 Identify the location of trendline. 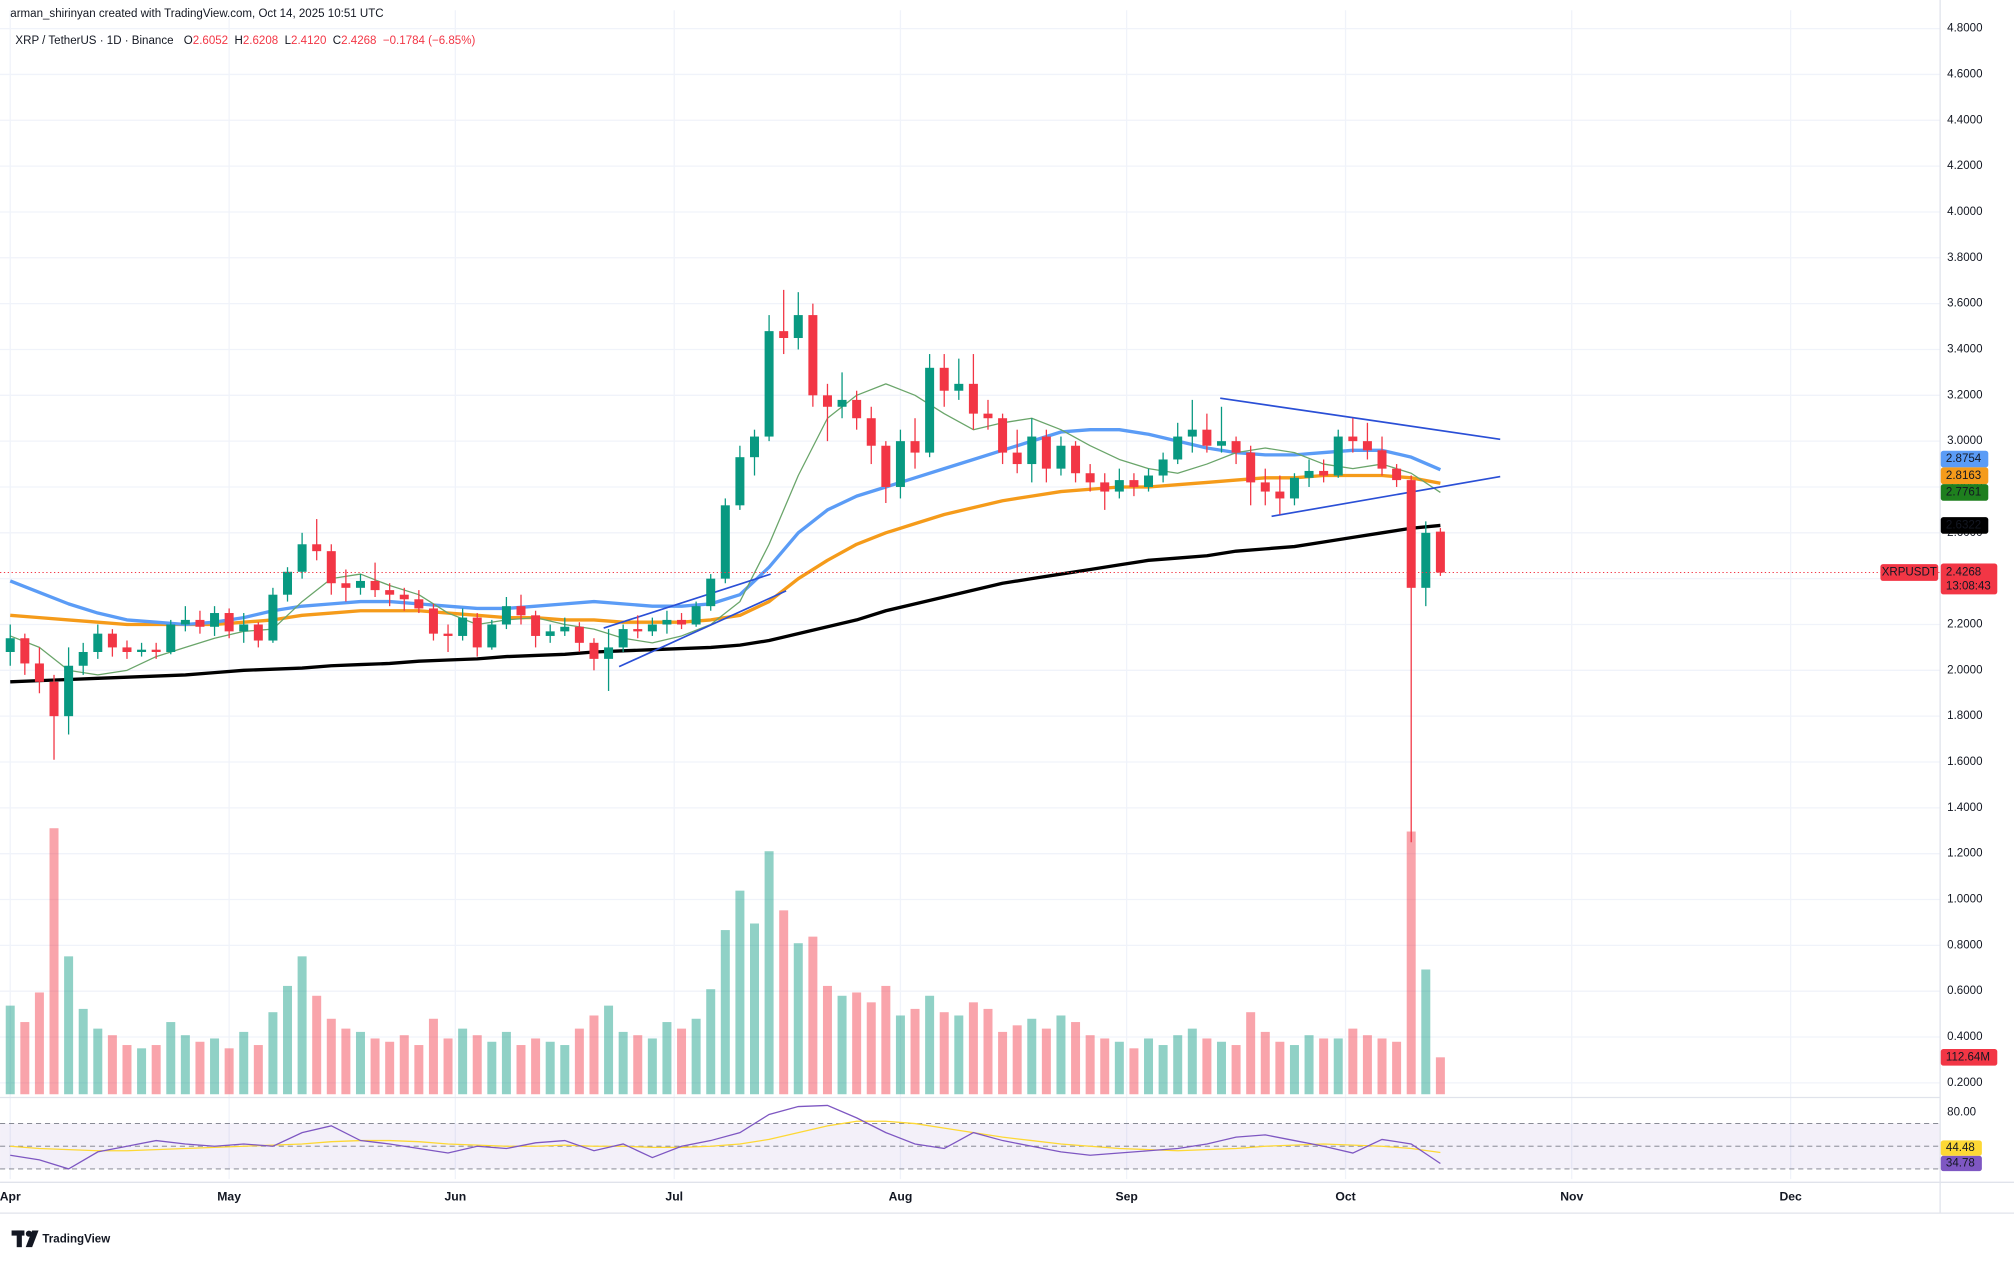
(687, 601).